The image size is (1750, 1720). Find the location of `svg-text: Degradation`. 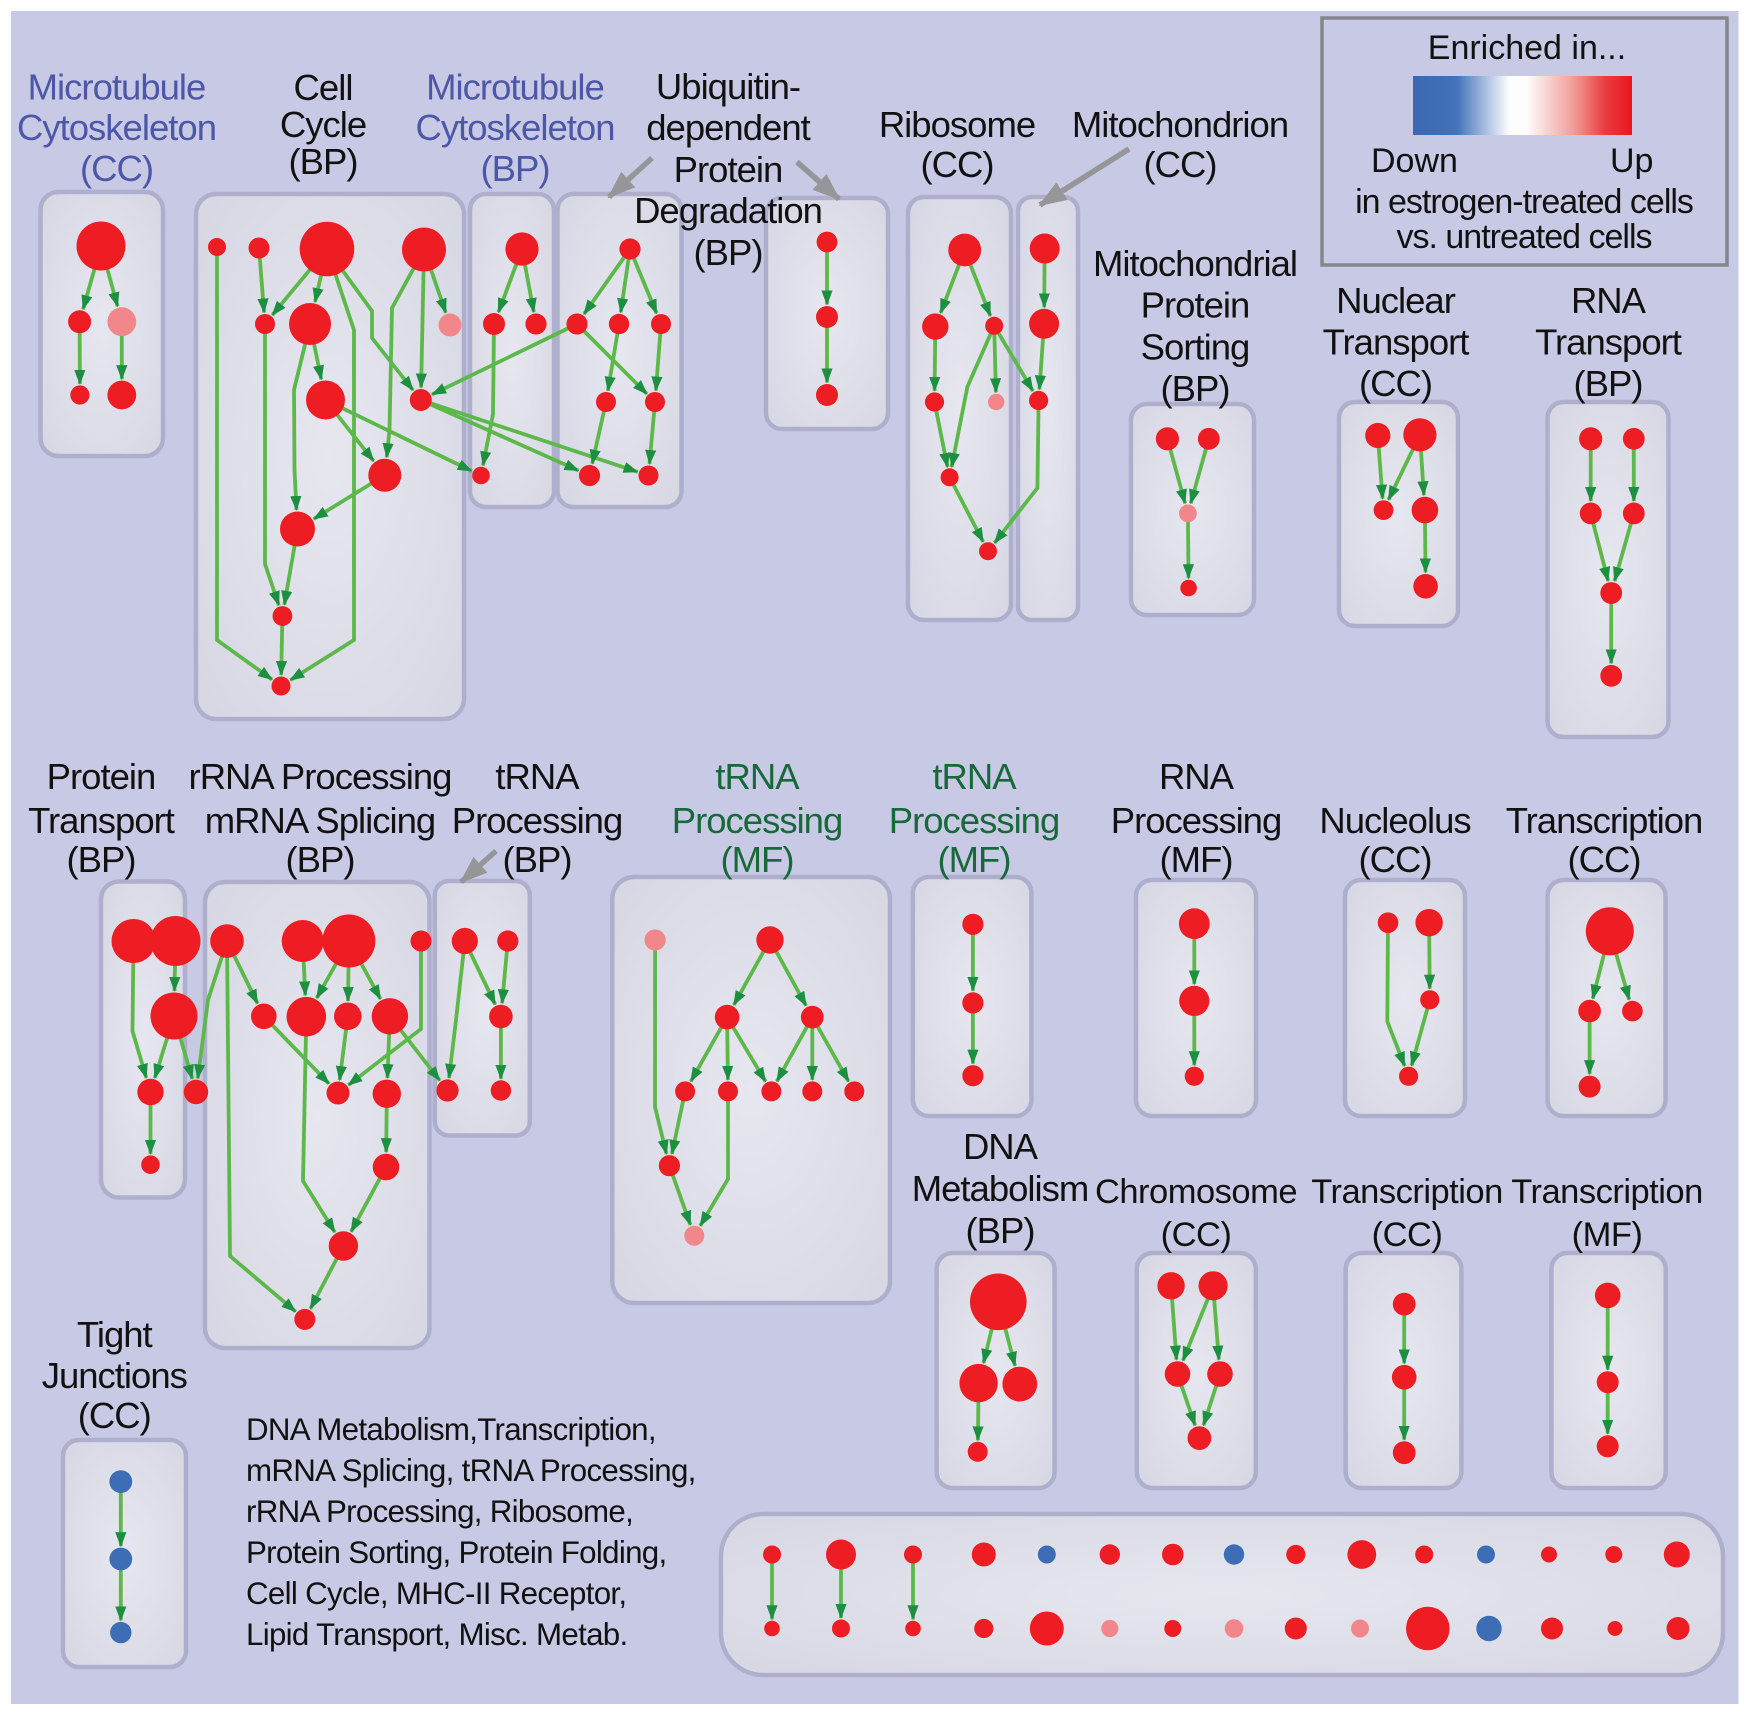

svg-text: Degradation is located at coordinates (728, 210).